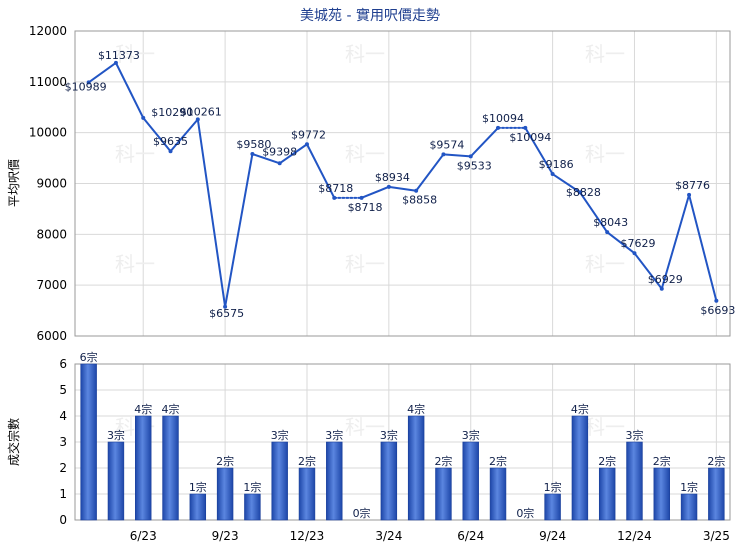  I want to click on price-data-label: $9186, so click(556, 164).